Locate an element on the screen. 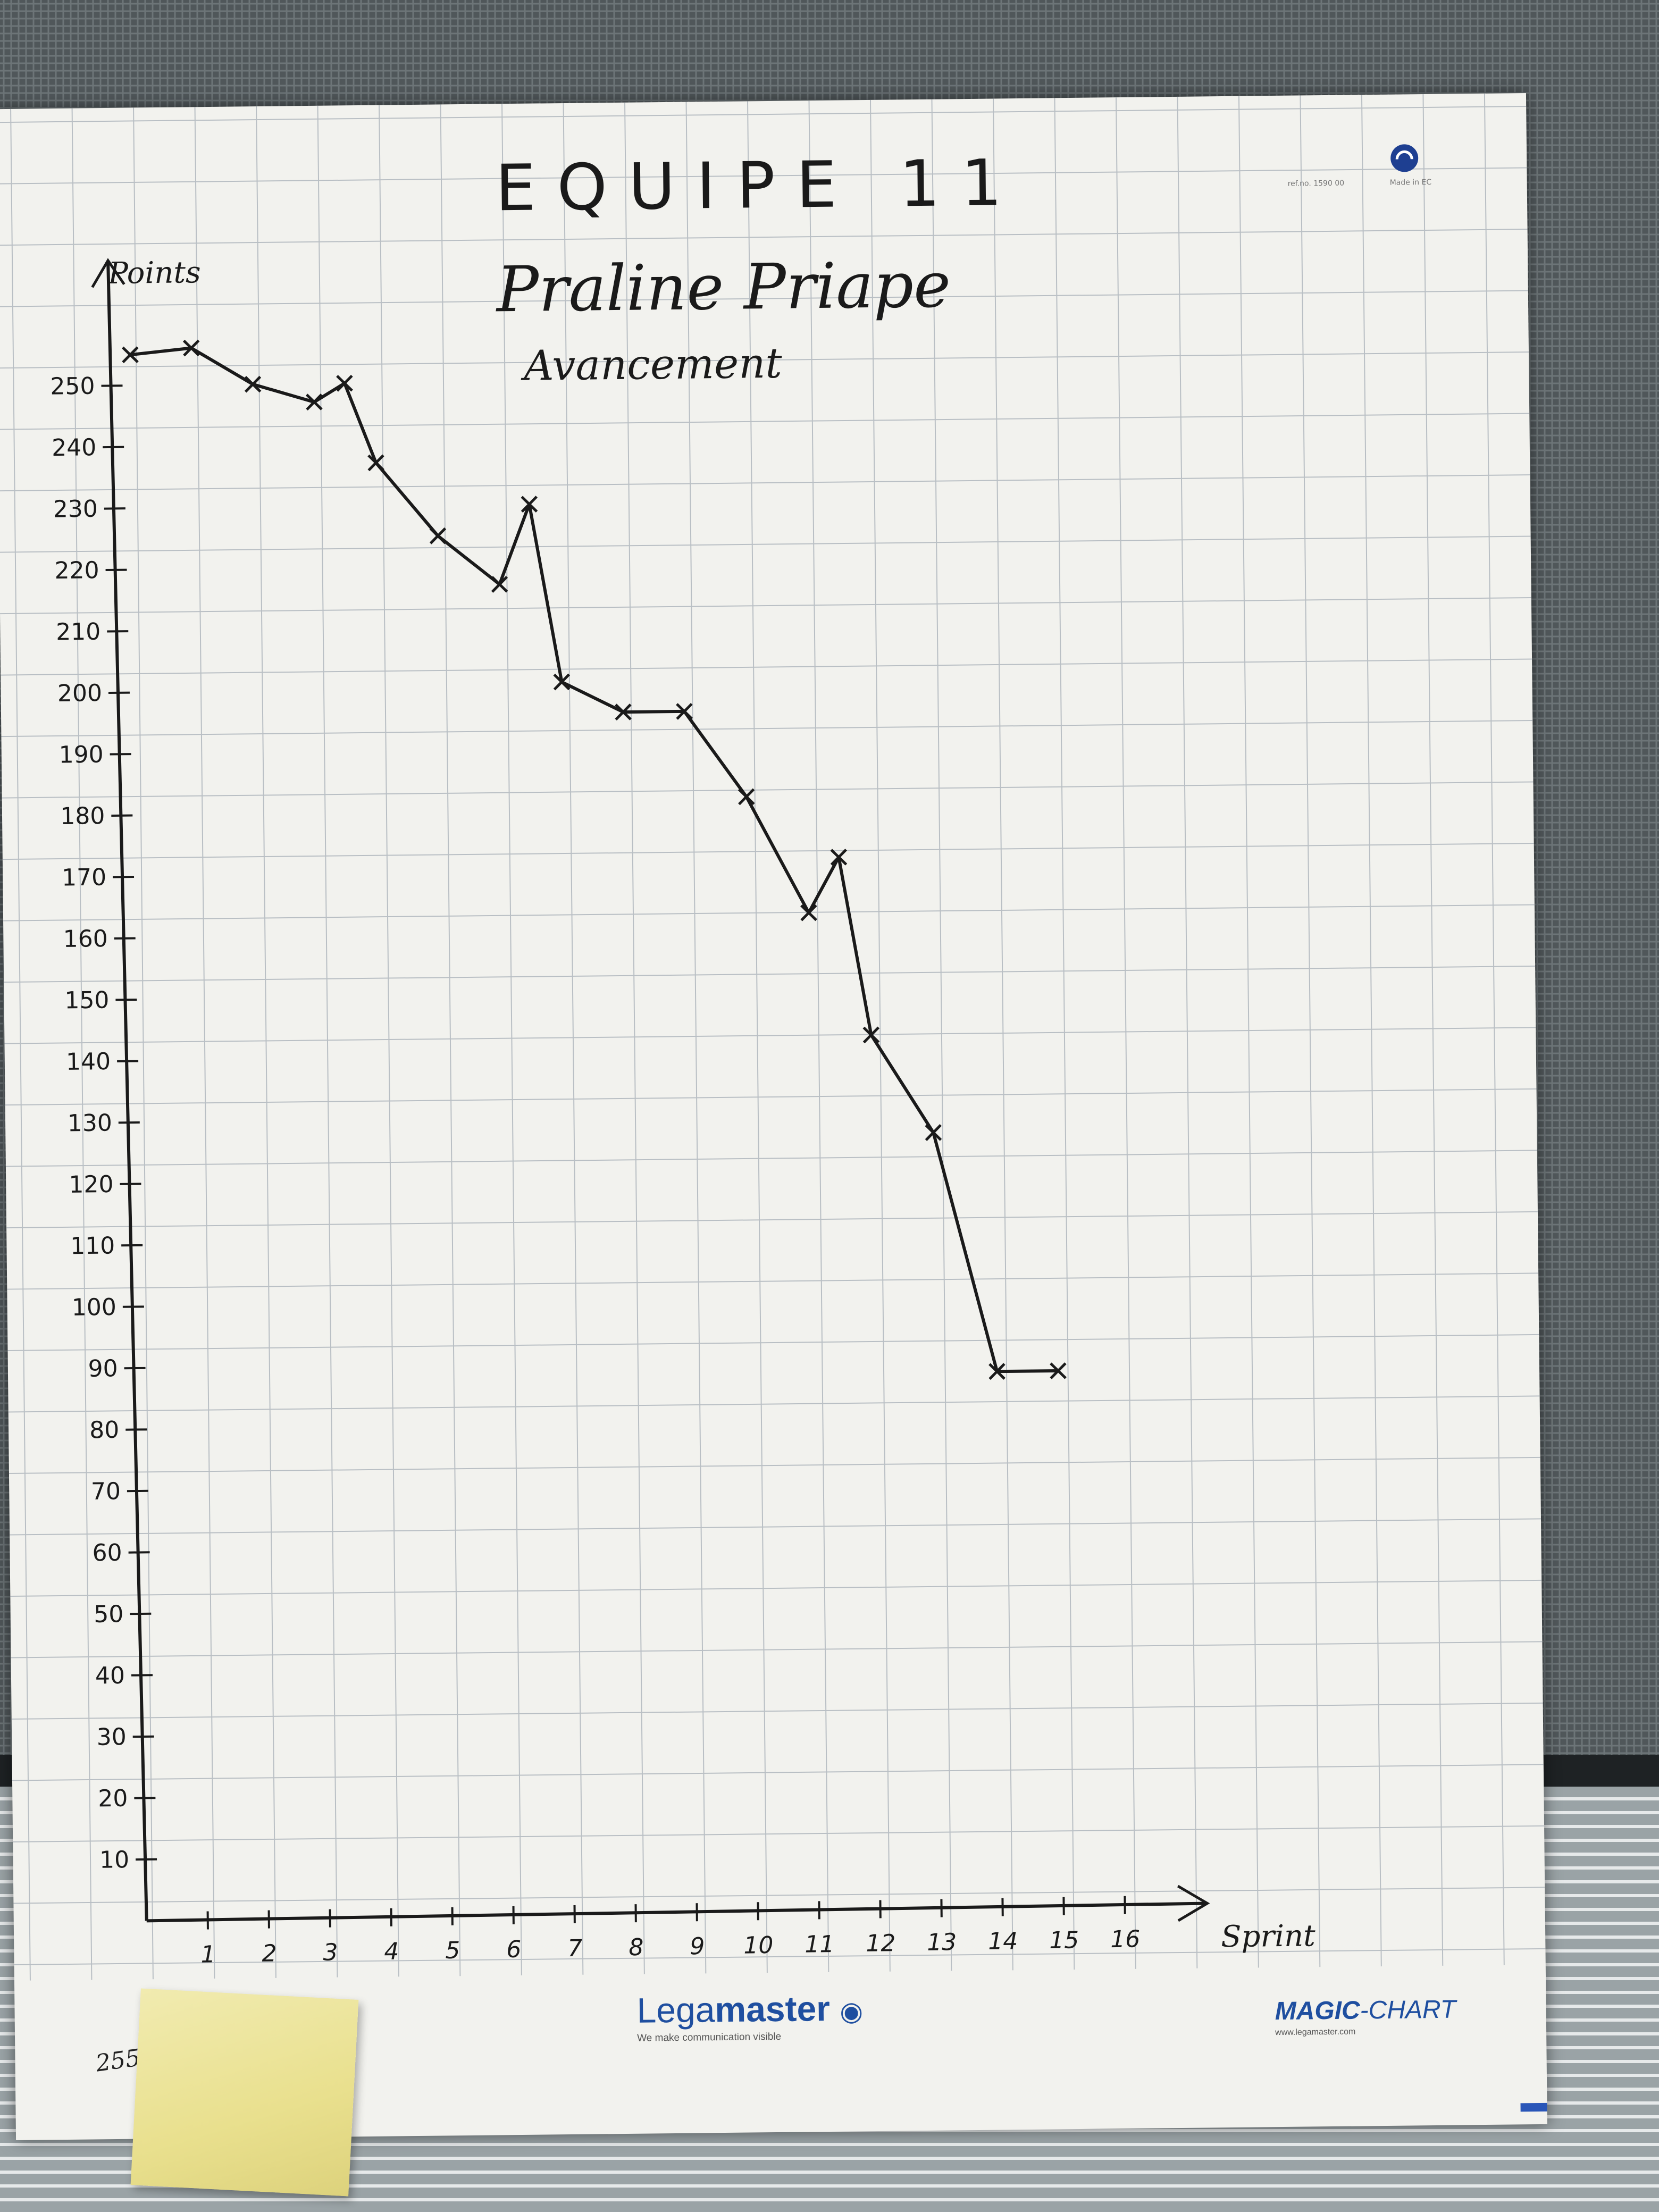  x-axis-ticks: 1 2 3 4 5 6 7 8 9 10 11 12 13 14 15 16 is located at coordinates (670, 1932).